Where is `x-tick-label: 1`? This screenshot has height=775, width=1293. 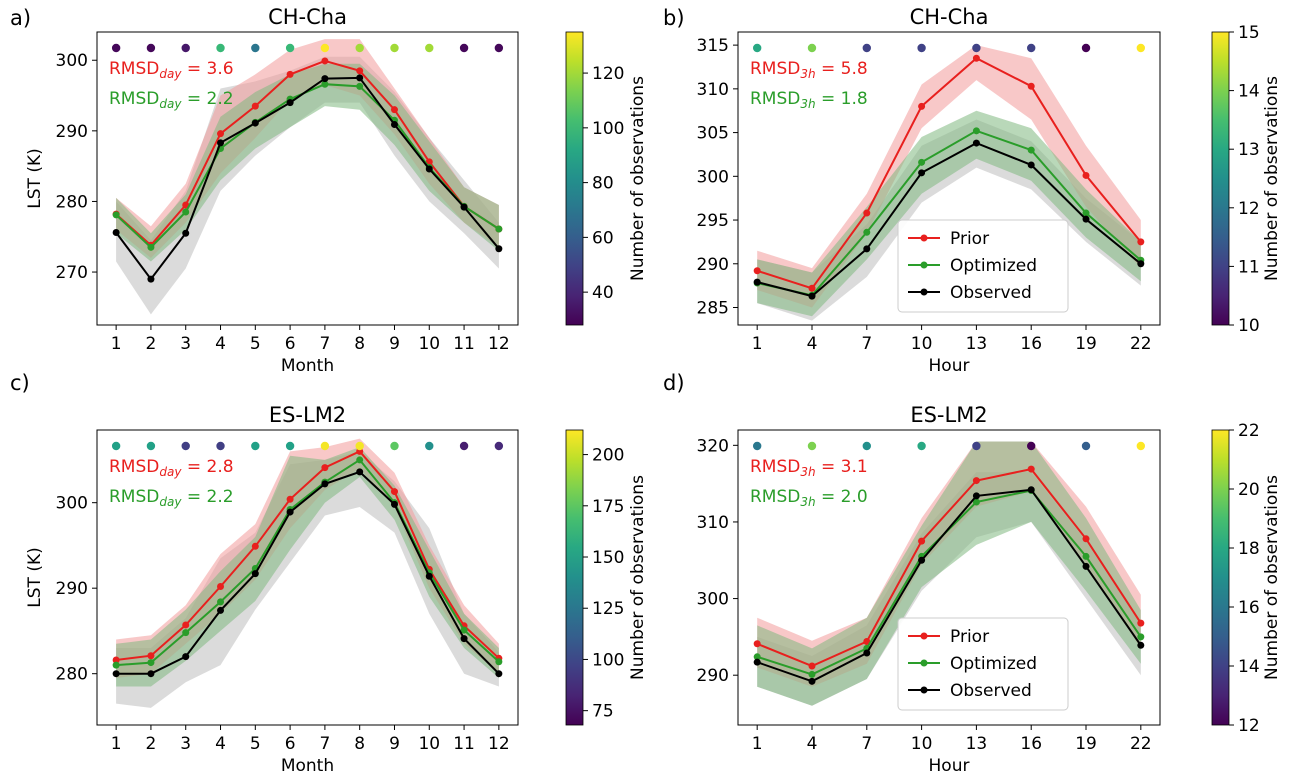 x-tick-label: 1 is located at coordinates (757, 744).